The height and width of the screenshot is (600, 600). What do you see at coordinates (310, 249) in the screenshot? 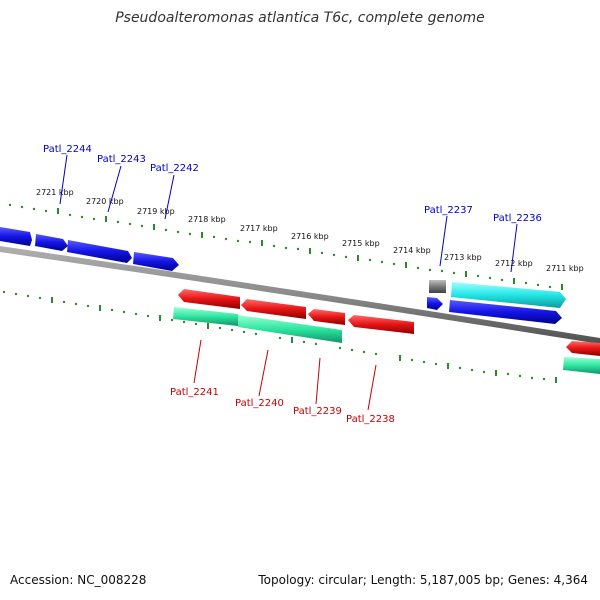
I see `upper-major-ticks` at bounding box center [310, 249].